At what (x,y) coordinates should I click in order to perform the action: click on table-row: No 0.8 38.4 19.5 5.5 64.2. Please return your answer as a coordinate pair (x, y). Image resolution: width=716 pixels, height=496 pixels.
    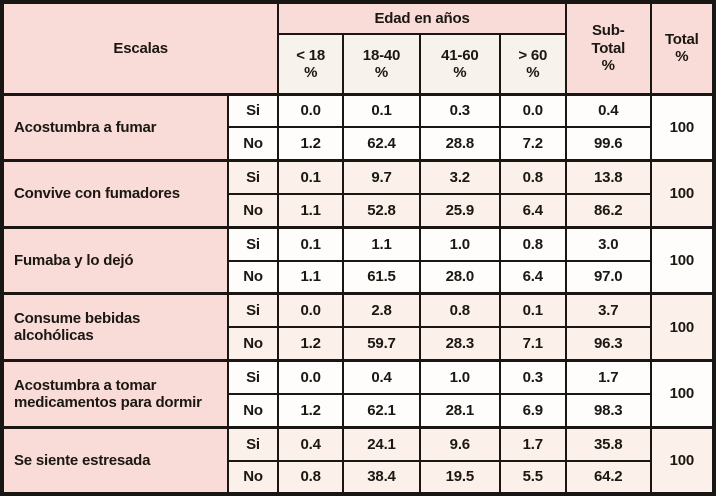
    Looking at the image, I should click on (358, 477).